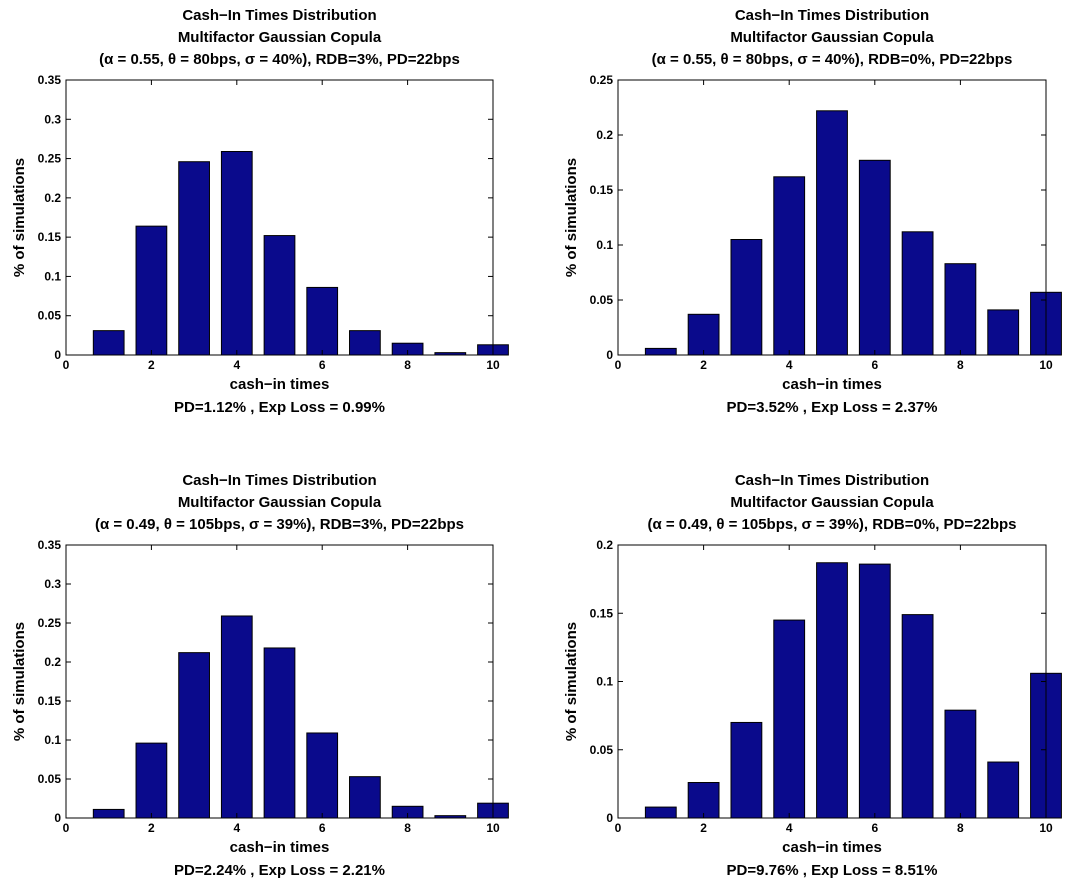 The width and height of the screenshot is (1072, 887). What do you see at coordinates (609, 818) in the screenshot?
I see `y-tick-label: 0` at bounding box center [609, 818].